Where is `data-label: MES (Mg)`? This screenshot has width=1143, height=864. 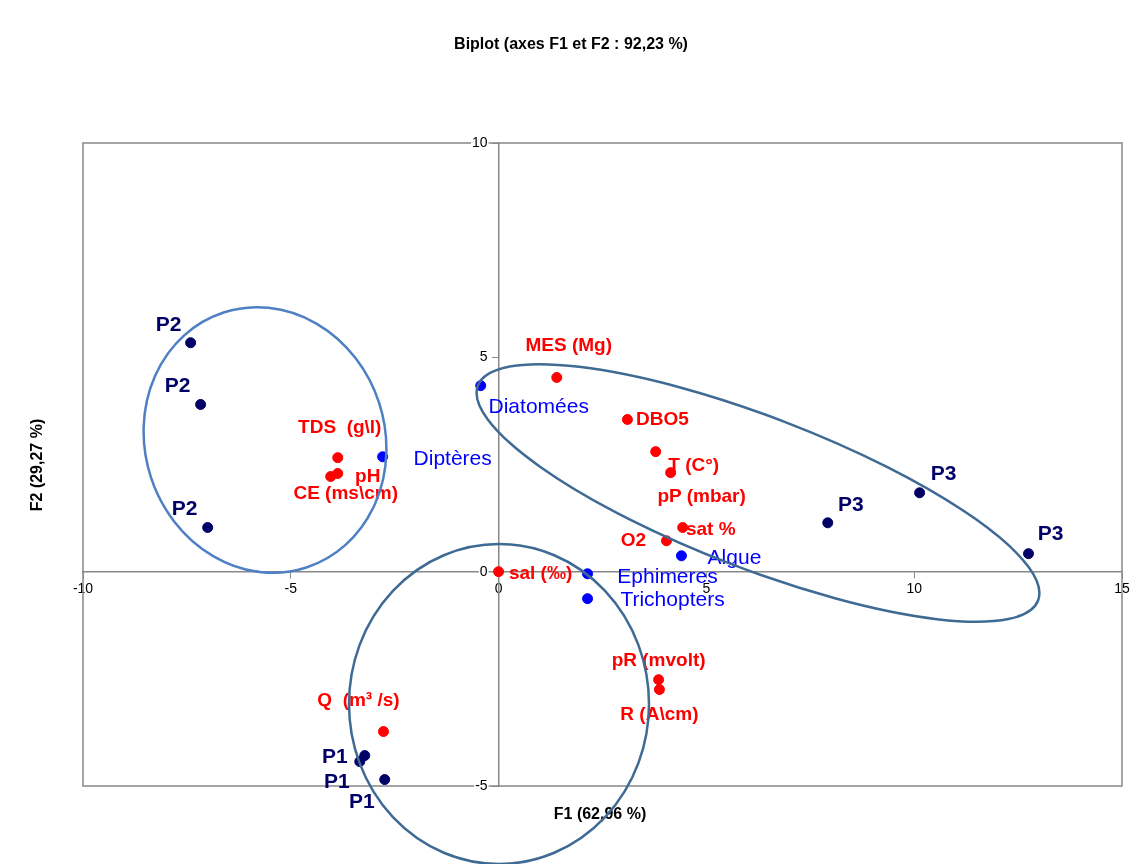 data-label: MES (Mg) is located at coordinates (569, 344).